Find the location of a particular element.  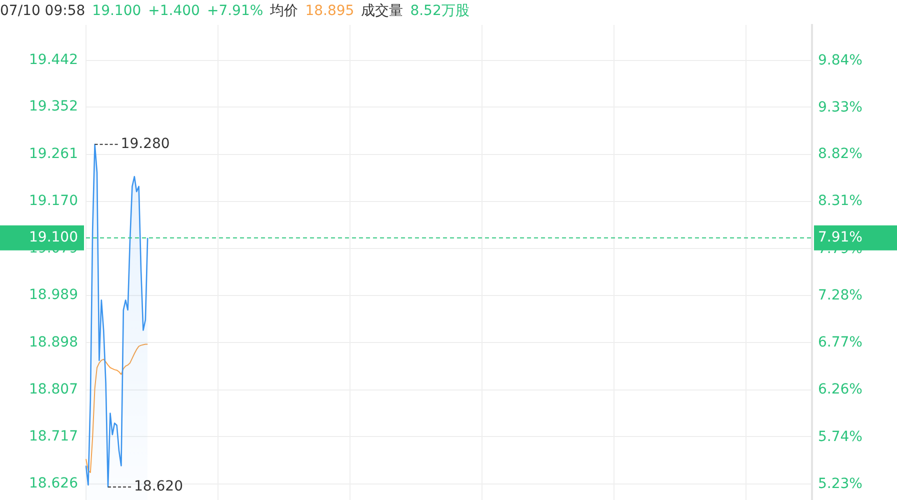

y2-tick-label: 5.23% is located at coordinates (840, 484).